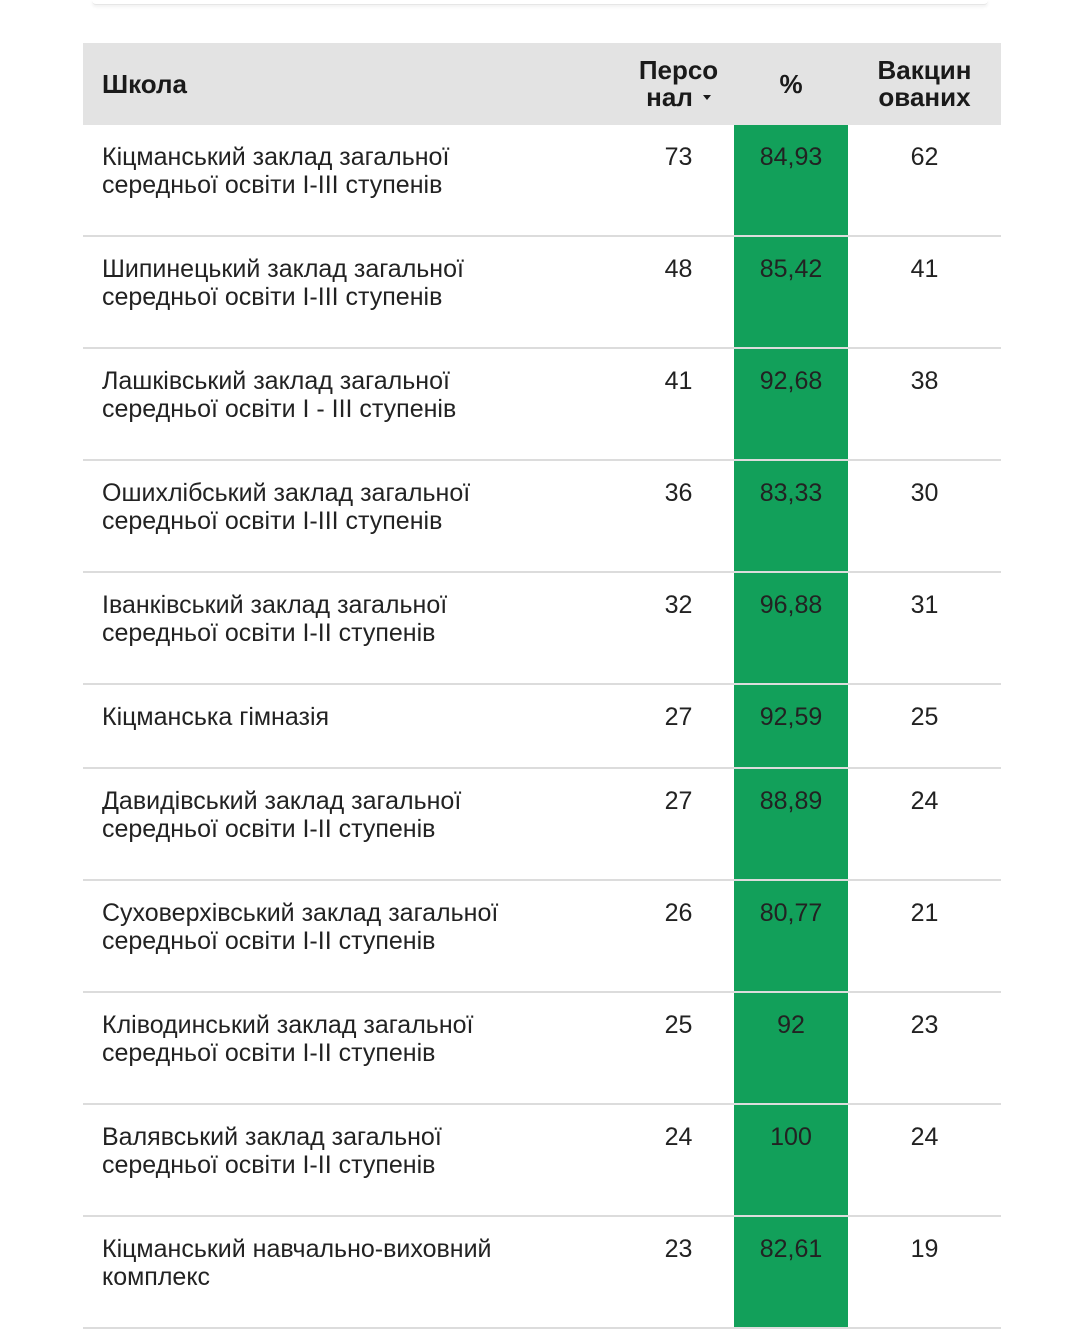  I want to click on vaccinated-cell: 30, so click(924, 516).